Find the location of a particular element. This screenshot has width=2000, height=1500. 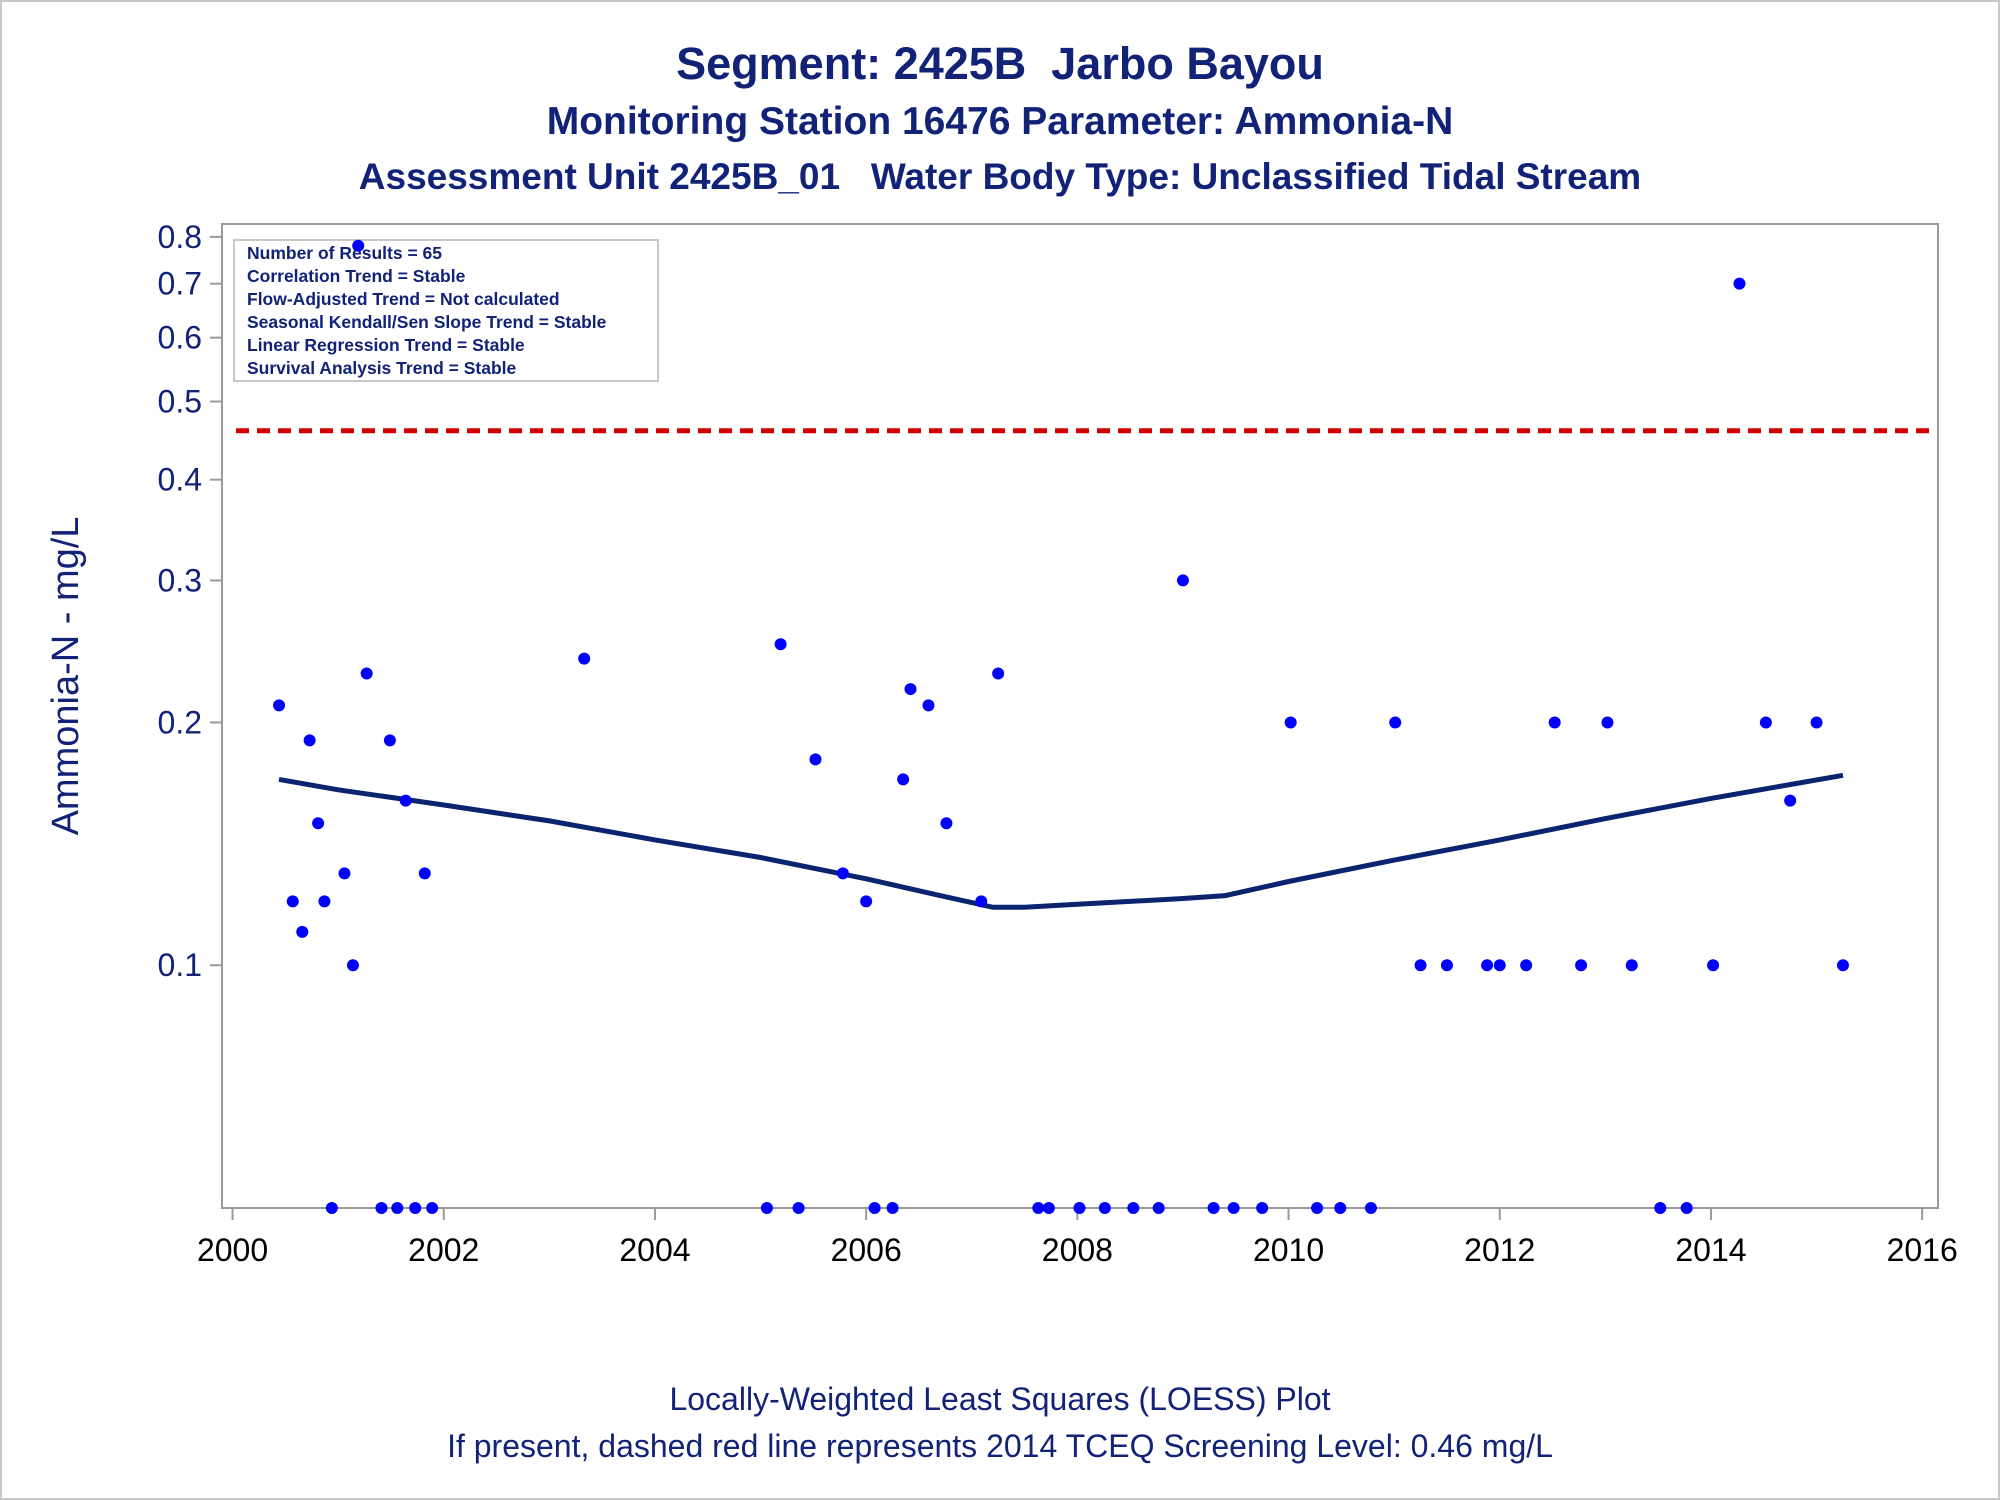

stats-line: Linear Regression Trend = Stable is located at coordinates (386, 345).